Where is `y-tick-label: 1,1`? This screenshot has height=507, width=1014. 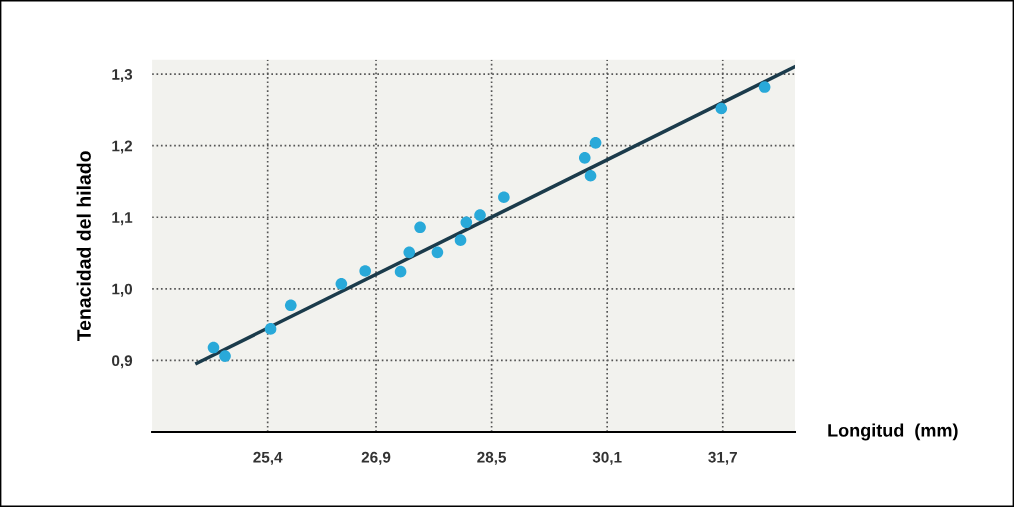 y-tick-label: 1,1 is located at coordinates (122, 219).